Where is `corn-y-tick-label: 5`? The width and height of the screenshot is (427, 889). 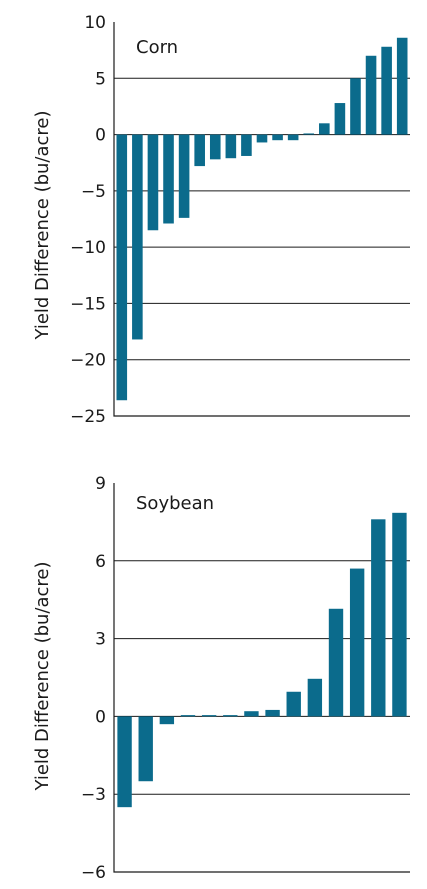 corn-y-tick-label: 5 is located at coordinates (100, 79).